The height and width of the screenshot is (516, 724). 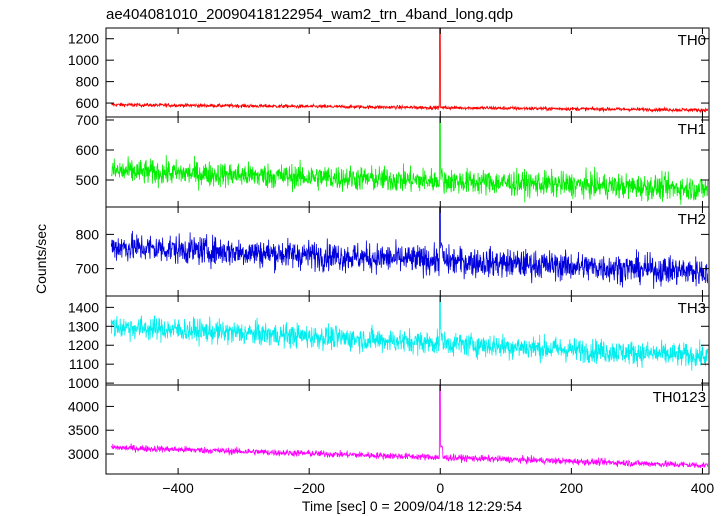 I want to click on series-line-th3, so click(x=409, y=333).